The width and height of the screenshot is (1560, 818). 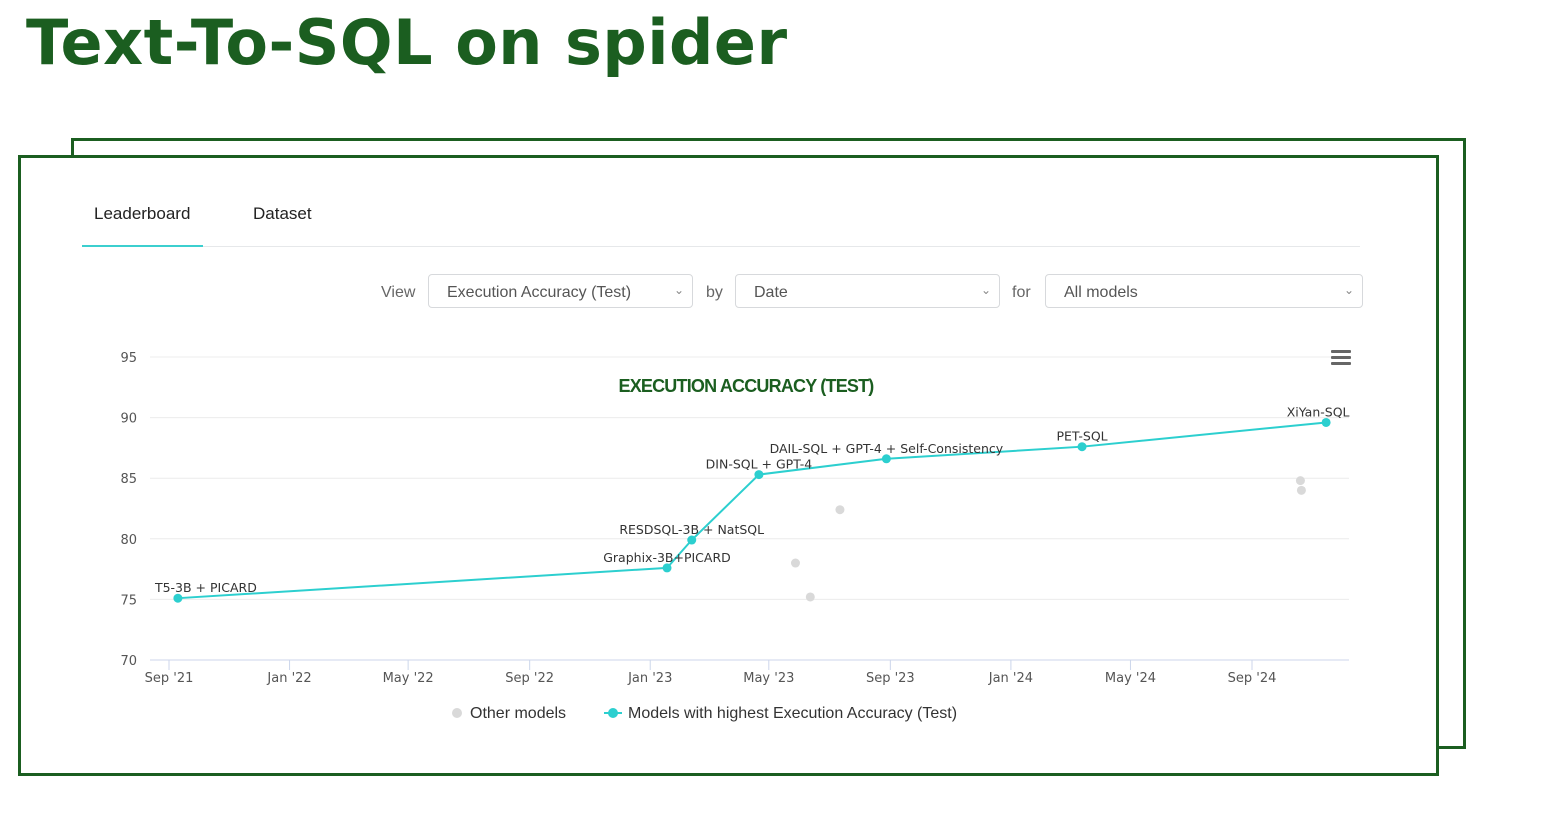 What do you see at coordinates (169, 678) in the screenshot?
I see `x-tick-label: Sep '21` at bounding box center [169, 678].